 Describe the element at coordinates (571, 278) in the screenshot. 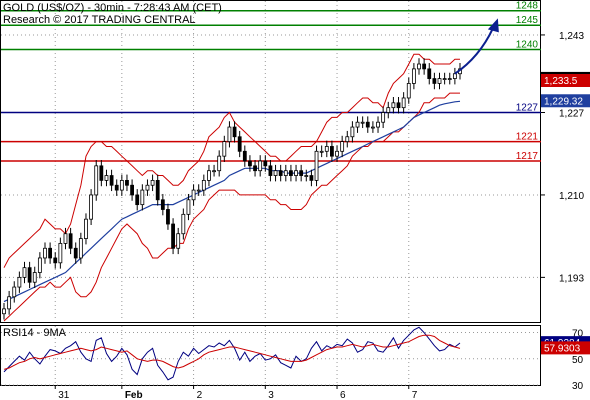

I see `y-tick-label: 1,193` at that location.